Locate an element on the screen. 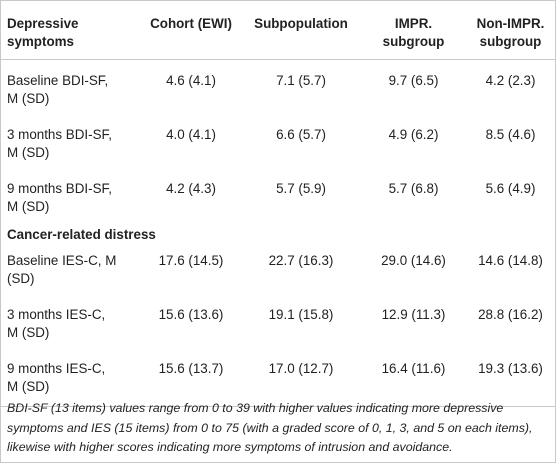  cell-subpopulation: 6.6 (5.7) is located at coordinates (301, 134).